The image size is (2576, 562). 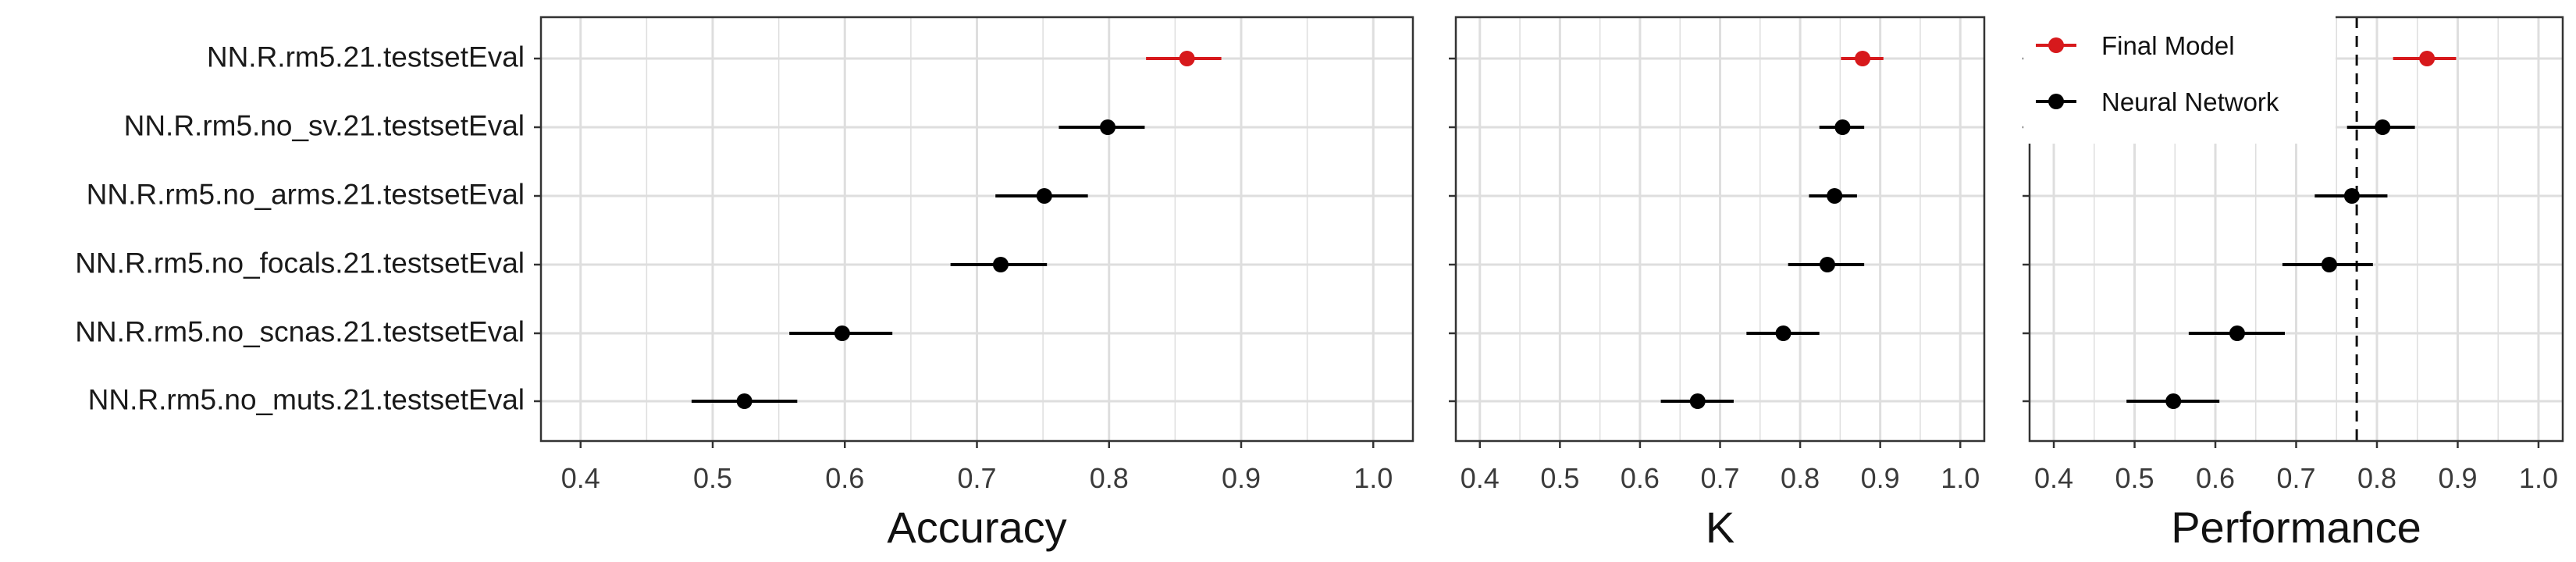 What do you see at coordinates (976, 527) in the screenshot?
I see `x-axis-title-accuracy: Accuracy` at bounding box center [976, 527].